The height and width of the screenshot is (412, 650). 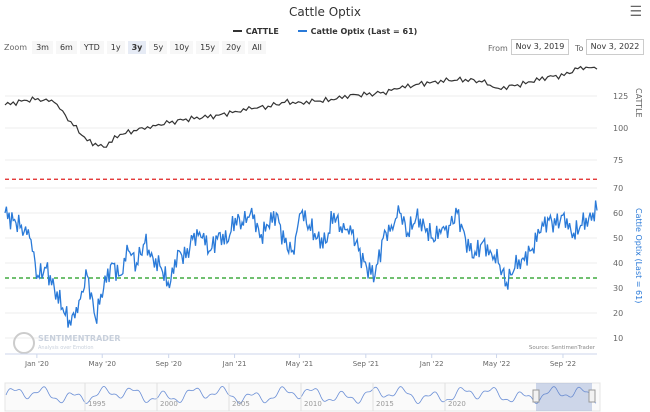 What do you see at coordinates (42, 47) in the screenshot?
I see `zoom-button-3m: 3m` at bounding box center [42, 47].